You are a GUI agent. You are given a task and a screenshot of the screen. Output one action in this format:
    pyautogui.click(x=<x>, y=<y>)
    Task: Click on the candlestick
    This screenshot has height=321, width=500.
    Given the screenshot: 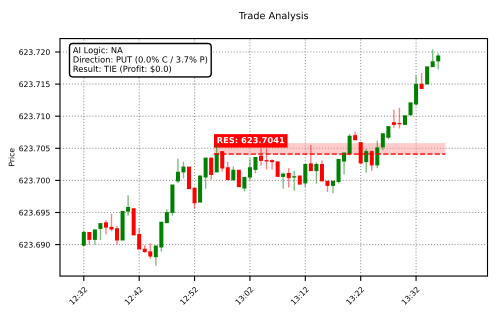 What is the action you would take?
    pyautogui.click(x=238, y=179)
    